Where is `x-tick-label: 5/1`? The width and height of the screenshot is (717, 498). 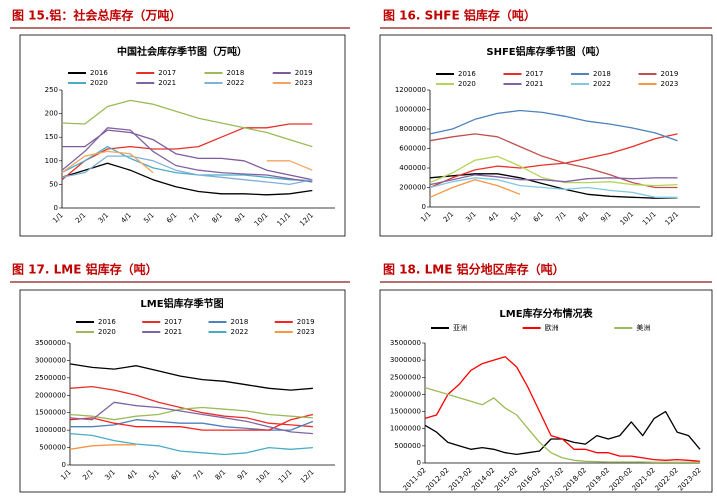
x-tick-label: 5/1 is located at coordinates (149, 218).